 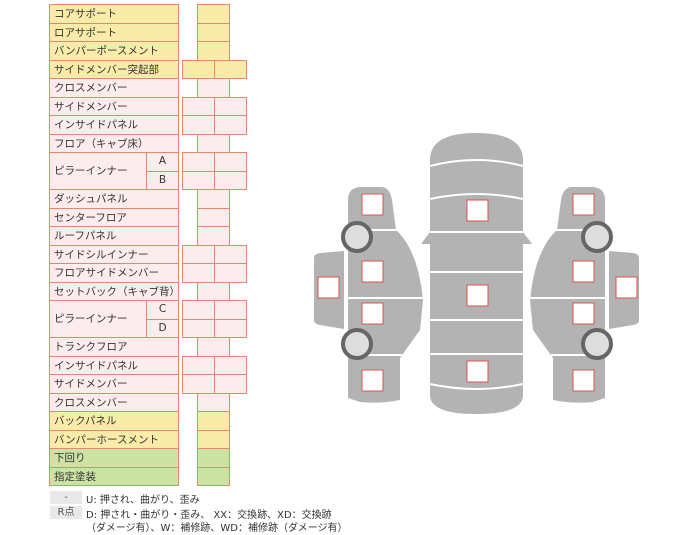 What do you see at coordinates (114, 273) in the screenshot?
I see `row-label: フロアサイドメンバー` at bounding box center [114, 273].